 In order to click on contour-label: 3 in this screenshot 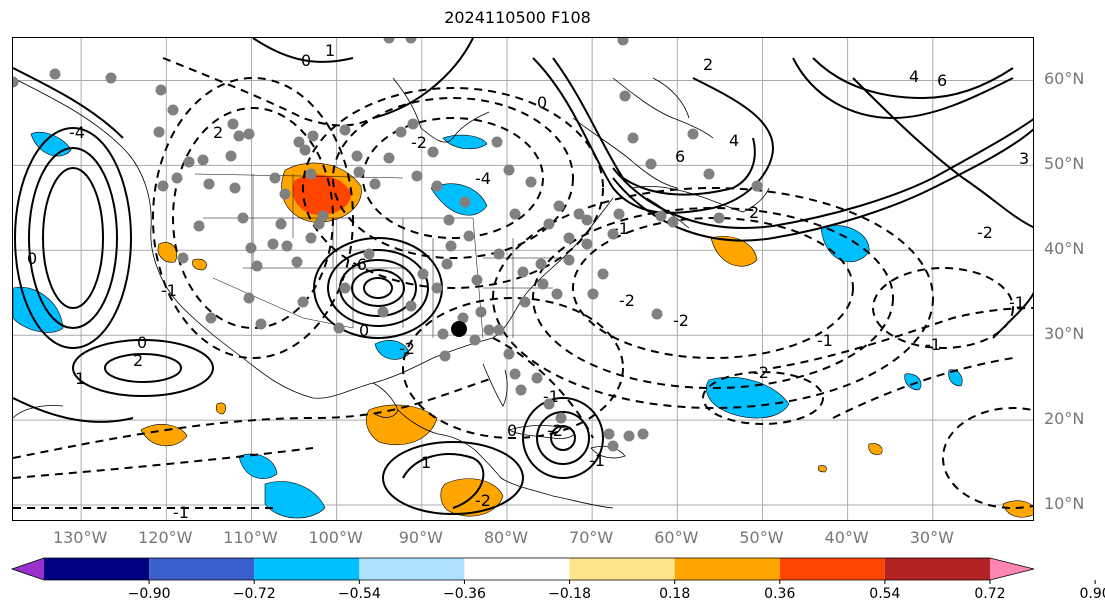, I will do `click(1024, 158)`.